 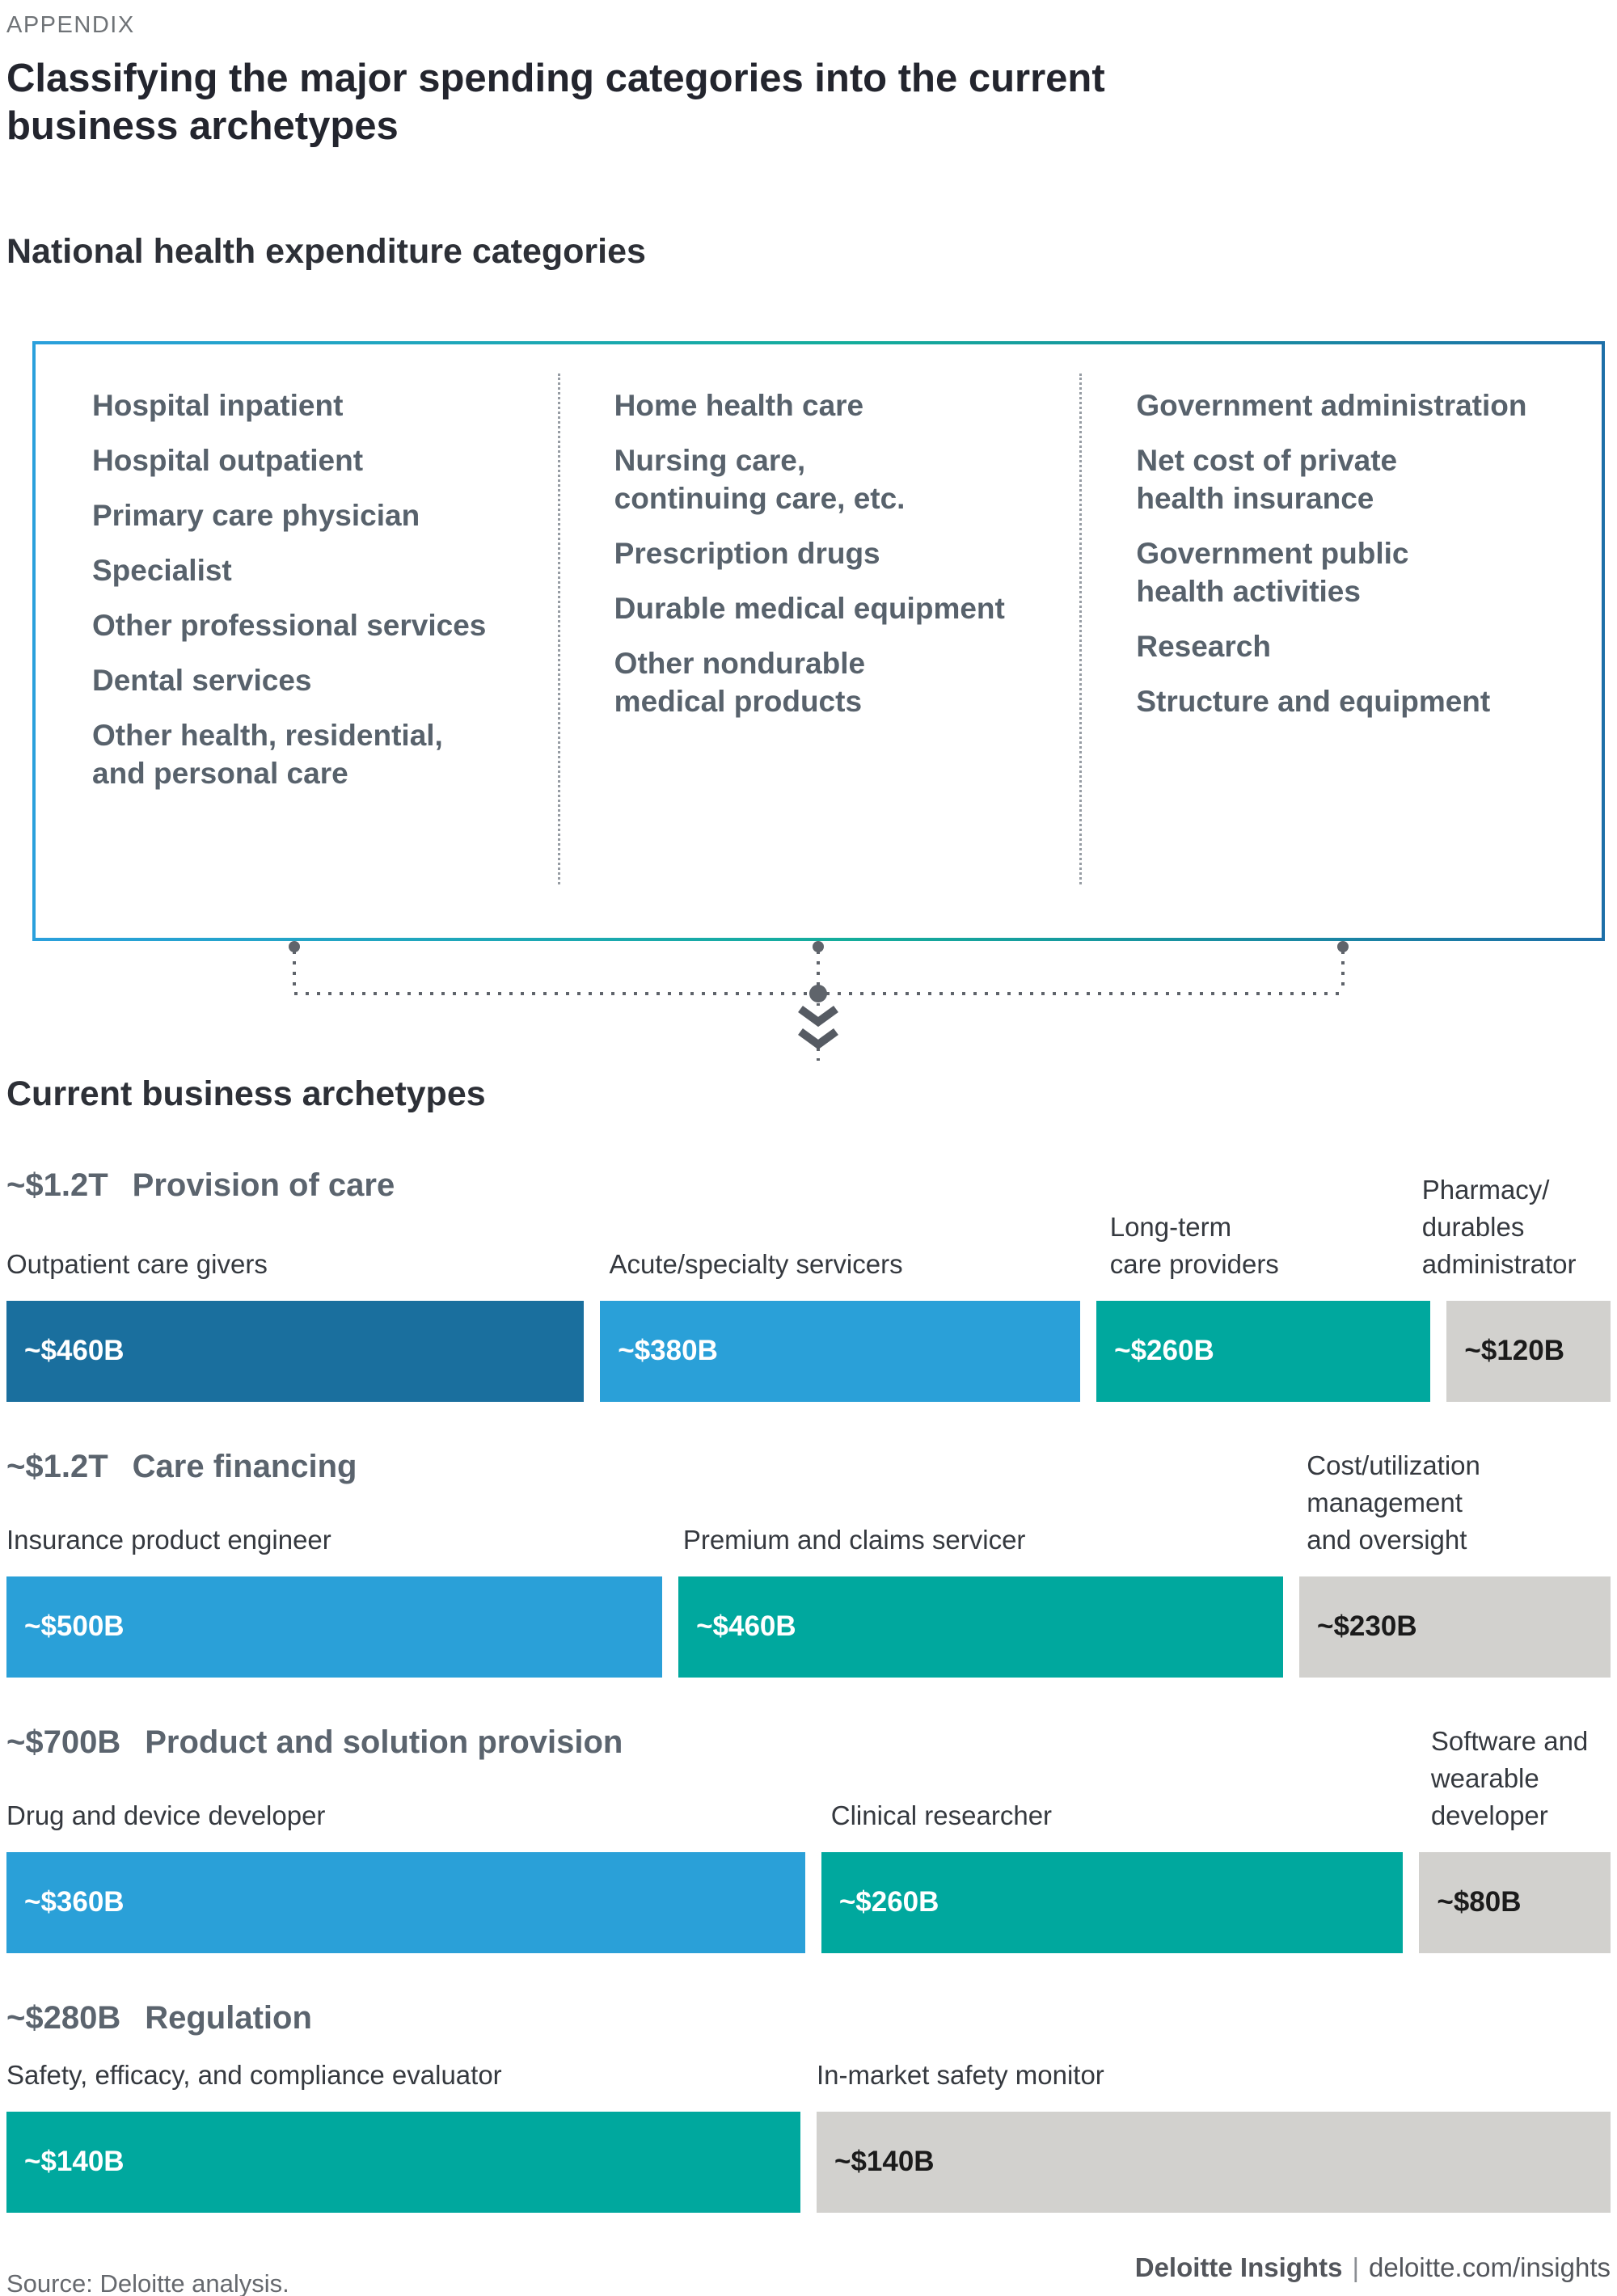 I want to click on segment-label: Premium and claims servicer, so click(x=986, y=1541).